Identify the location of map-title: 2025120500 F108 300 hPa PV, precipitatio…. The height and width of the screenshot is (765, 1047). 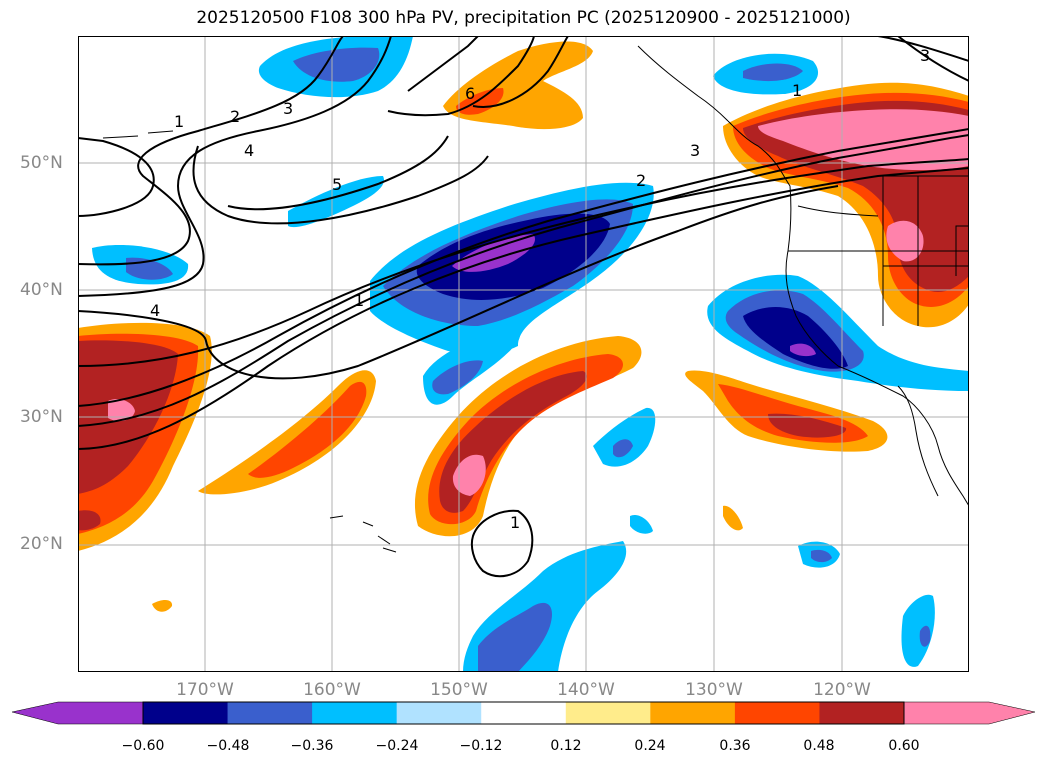
(523, 18).